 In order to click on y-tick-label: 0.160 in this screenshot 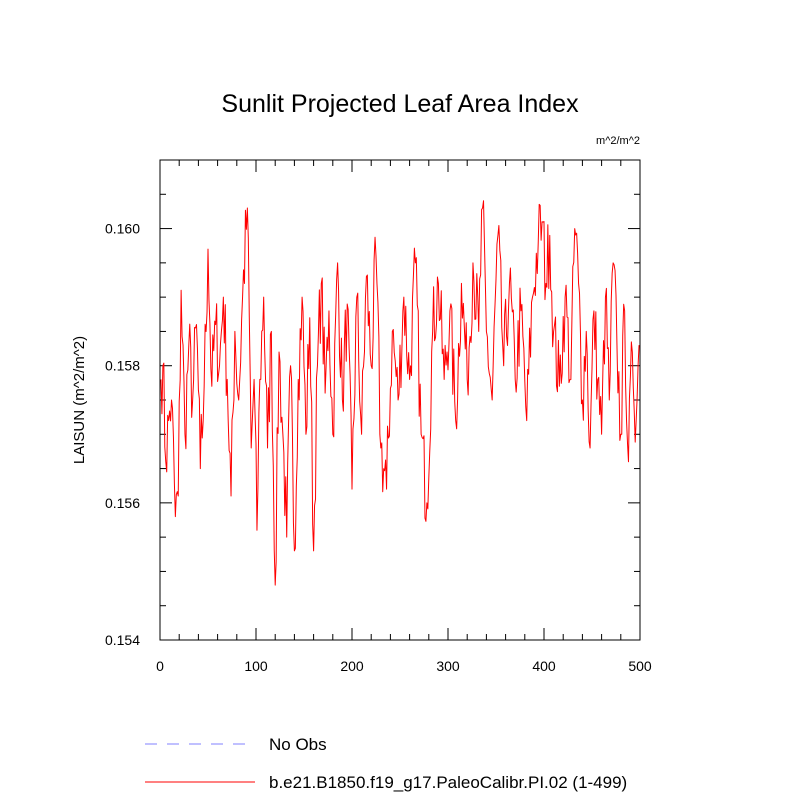, I will do `click(122, 229)`.